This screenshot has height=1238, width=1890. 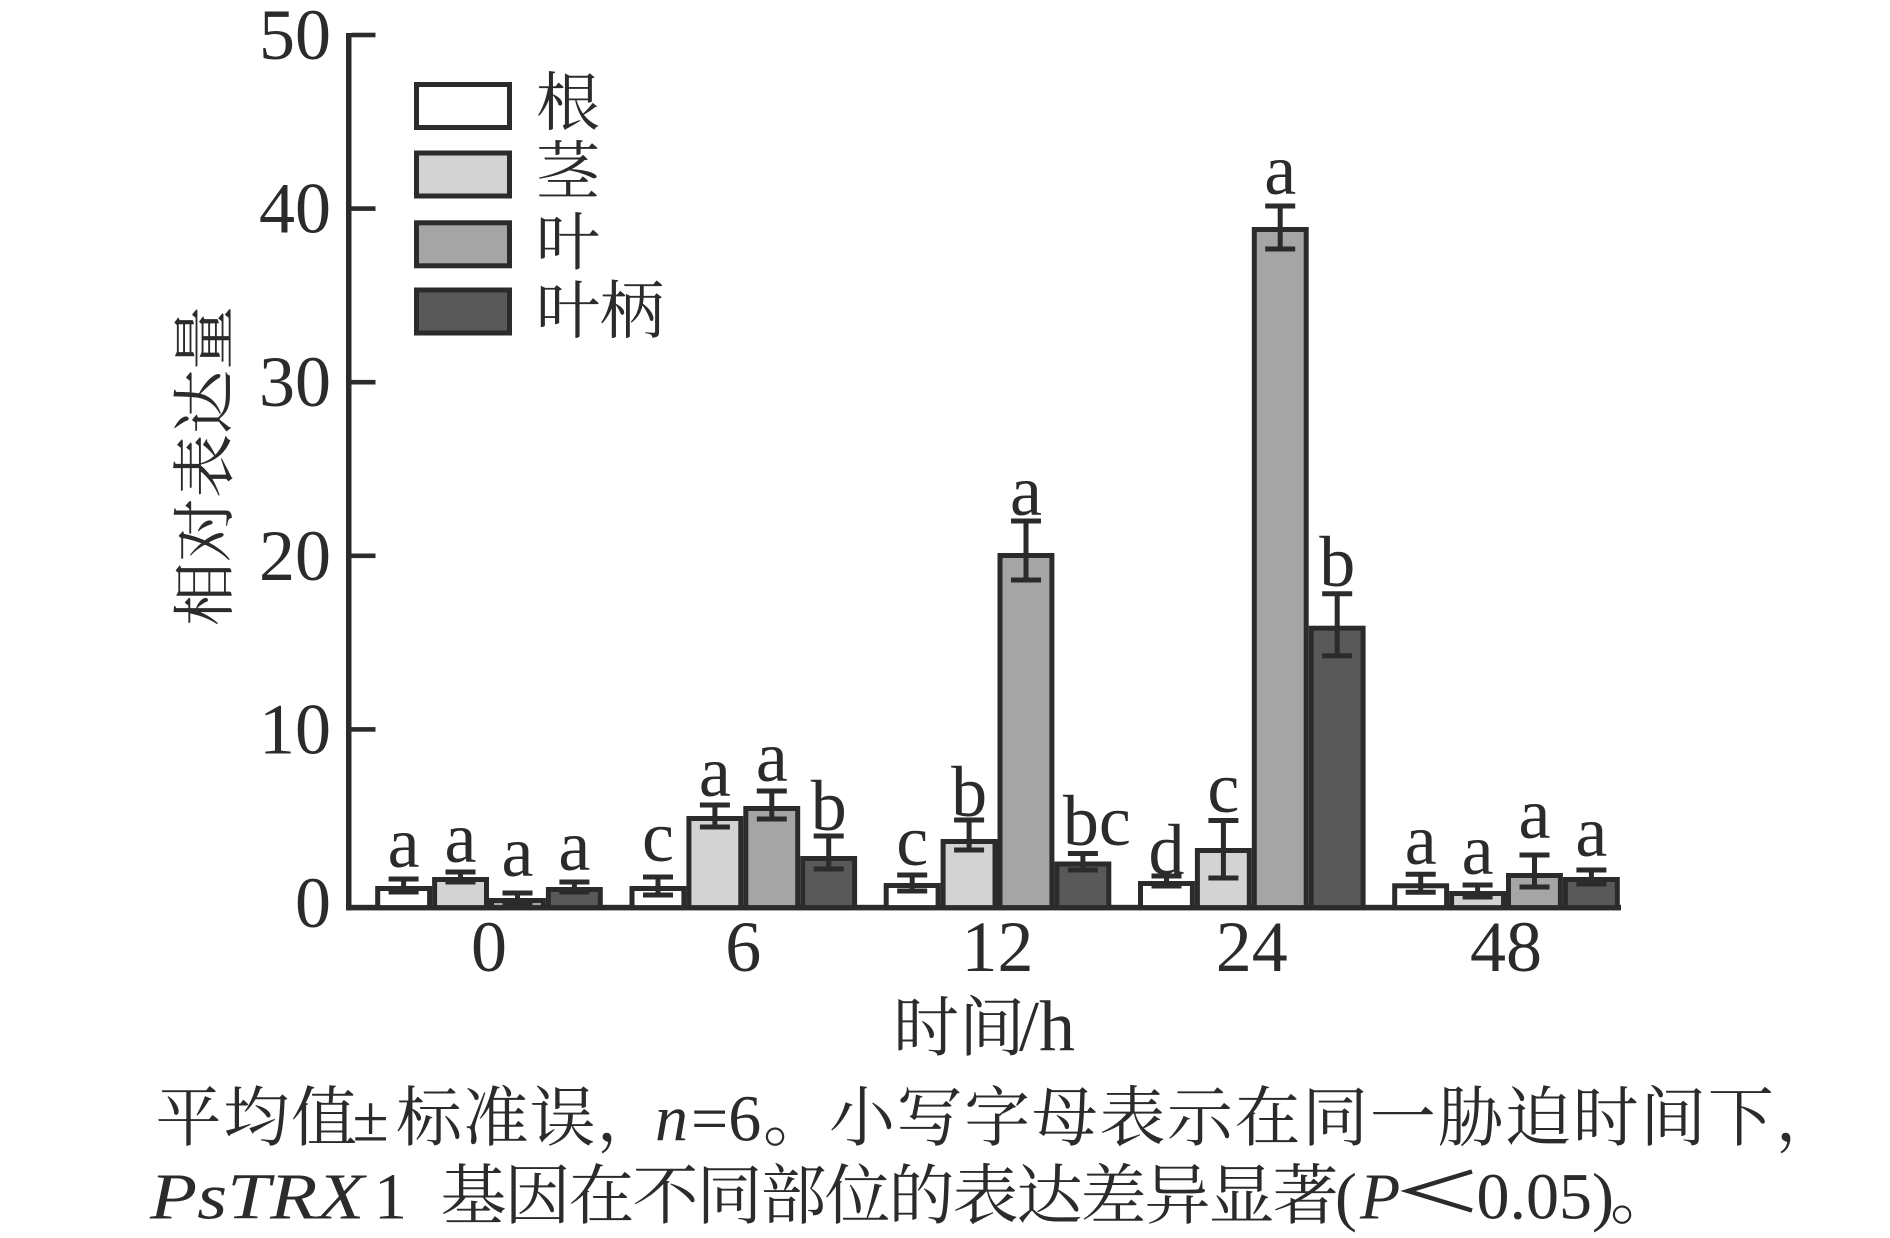 I want to click on svg-text: 30, so click(x=295, y=382).